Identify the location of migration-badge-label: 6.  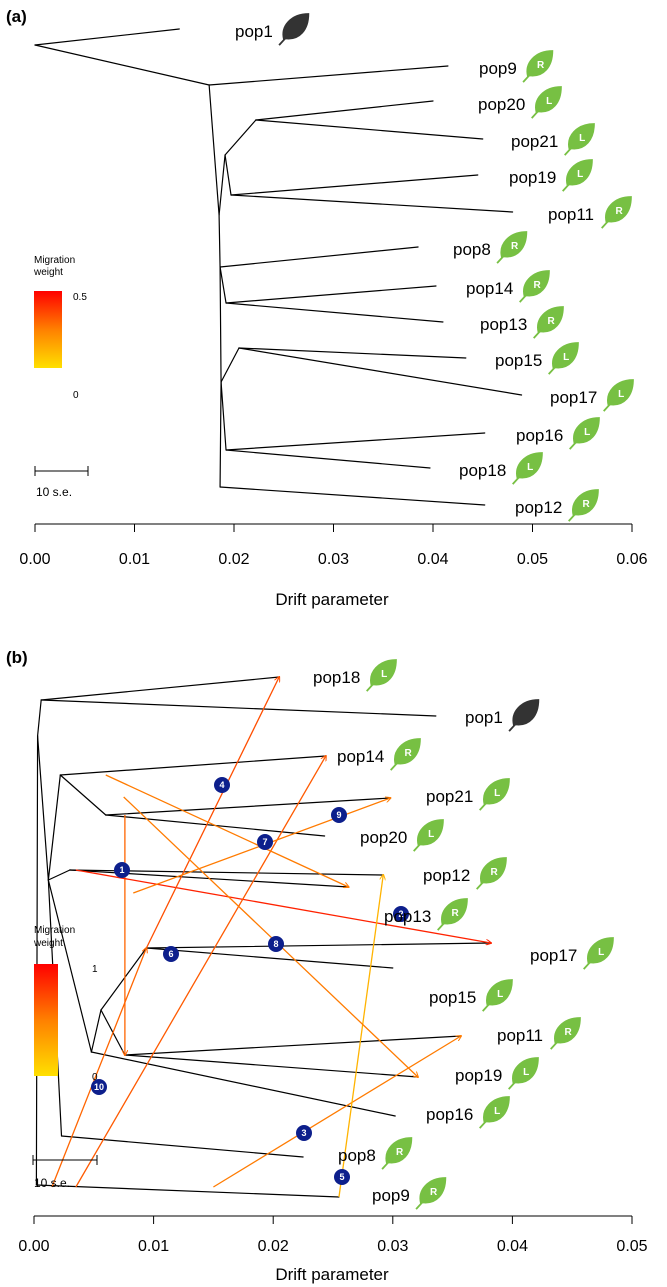
(170, 954).